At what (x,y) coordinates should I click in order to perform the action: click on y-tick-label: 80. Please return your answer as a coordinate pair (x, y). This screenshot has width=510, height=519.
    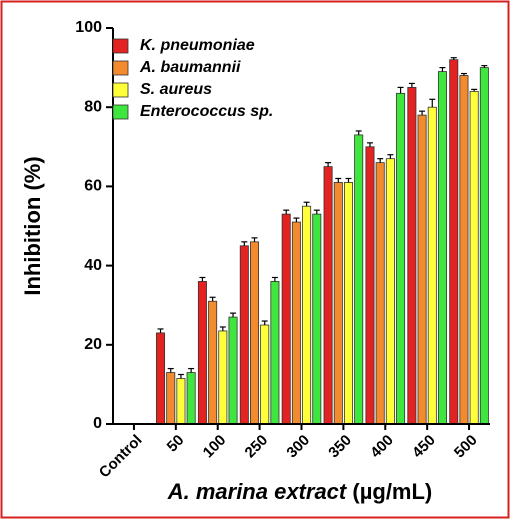
    Looking at the image, I should click on (93, 106).